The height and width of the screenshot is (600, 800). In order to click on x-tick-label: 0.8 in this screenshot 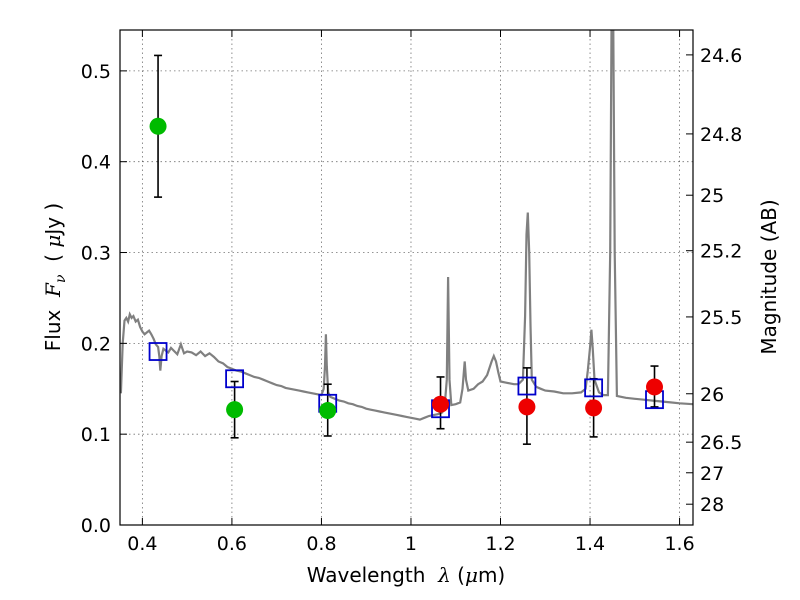, I will do `click(321, 544)`.